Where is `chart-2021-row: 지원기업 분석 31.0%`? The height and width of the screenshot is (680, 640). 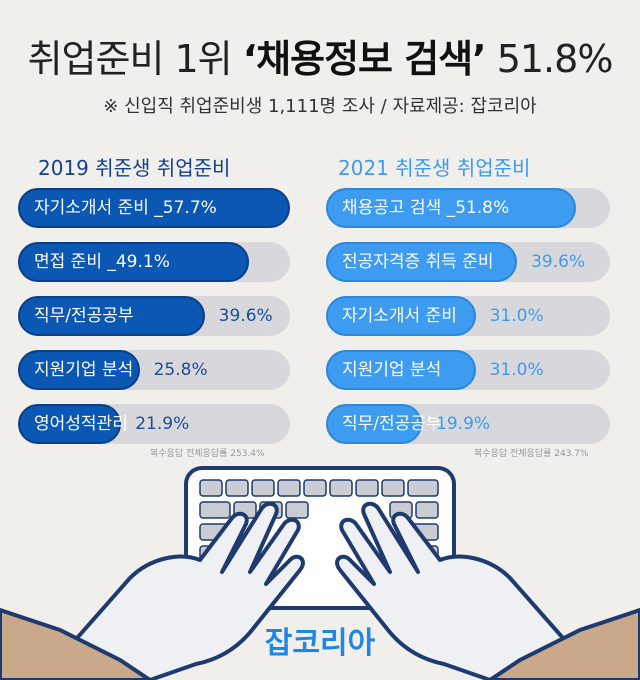 chart-2021-row: 지원기업 분석 31.0% is located at coordinates (468, 370).